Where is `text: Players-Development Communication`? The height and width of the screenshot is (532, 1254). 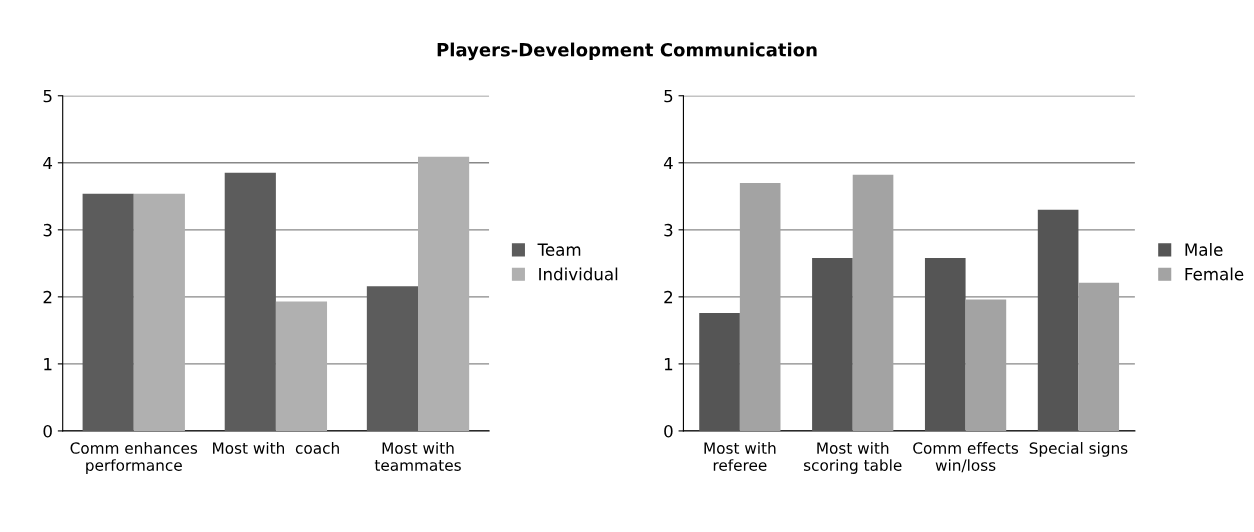
text: Players-Development Communication is located at coordinates (627, 51).